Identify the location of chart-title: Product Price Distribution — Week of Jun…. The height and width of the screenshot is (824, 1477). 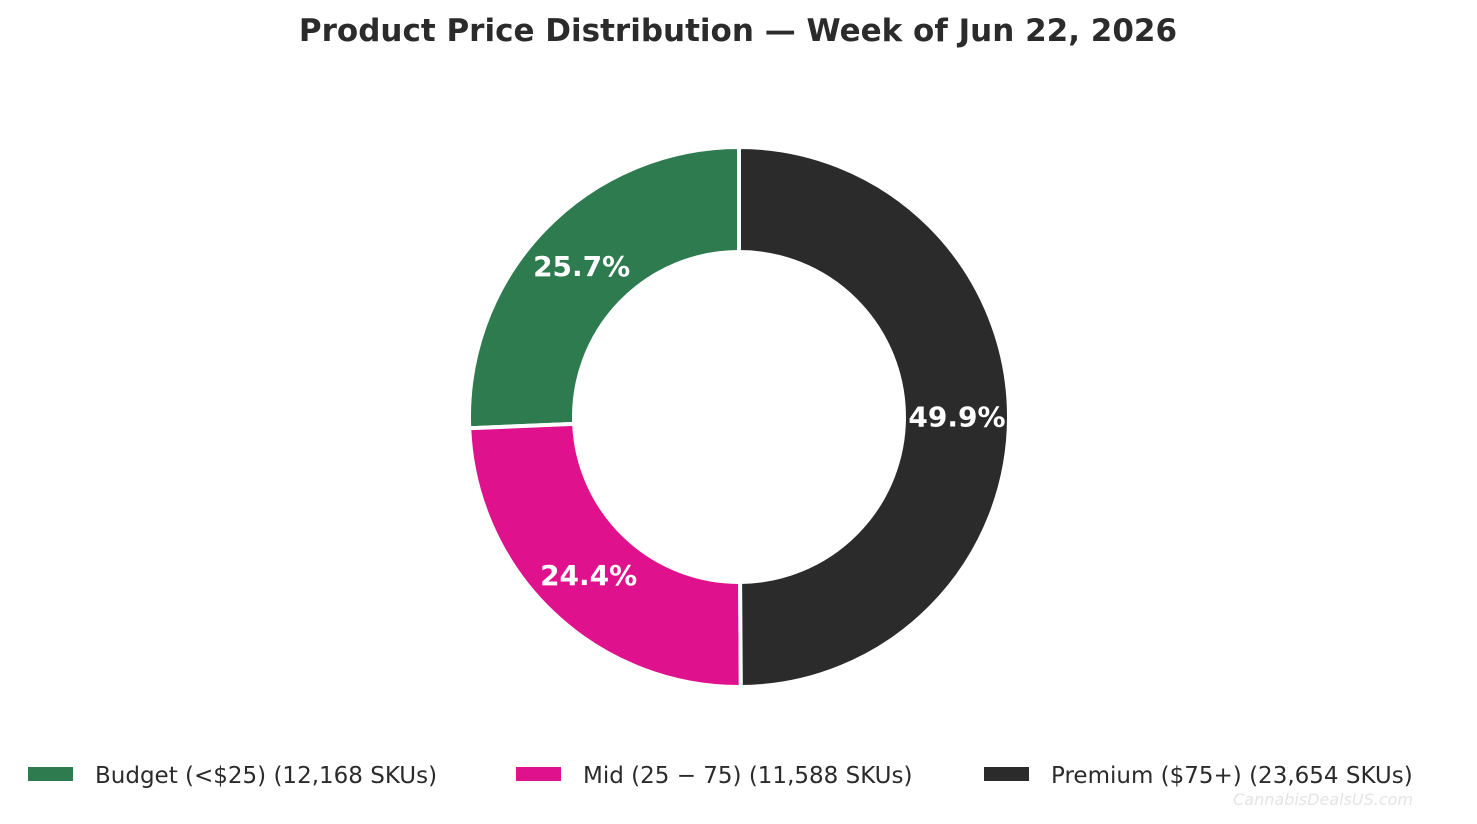
(738, 31).